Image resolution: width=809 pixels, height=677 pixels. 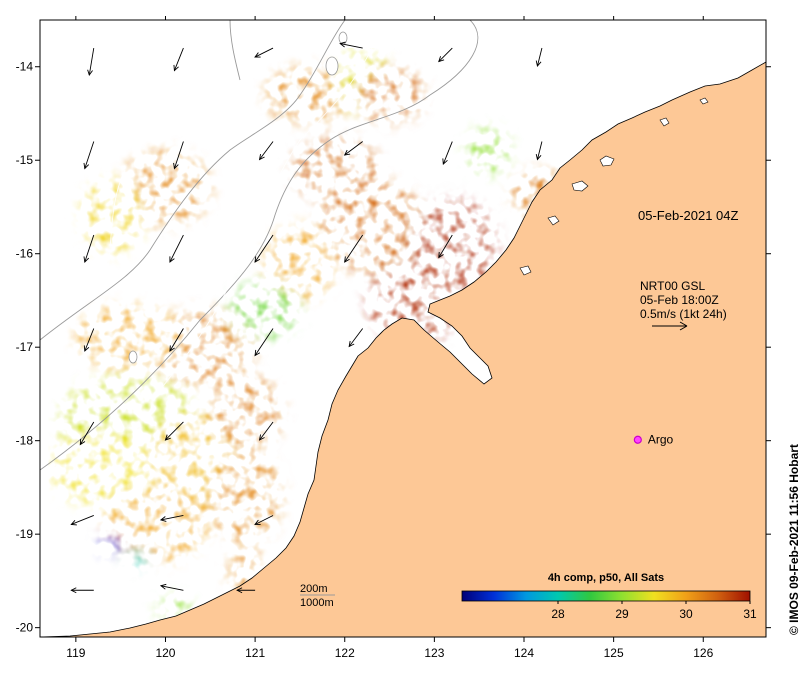 I want to click on current-scale-label: 0.5m/s (1kt 24h), so click(x=683, y=314).